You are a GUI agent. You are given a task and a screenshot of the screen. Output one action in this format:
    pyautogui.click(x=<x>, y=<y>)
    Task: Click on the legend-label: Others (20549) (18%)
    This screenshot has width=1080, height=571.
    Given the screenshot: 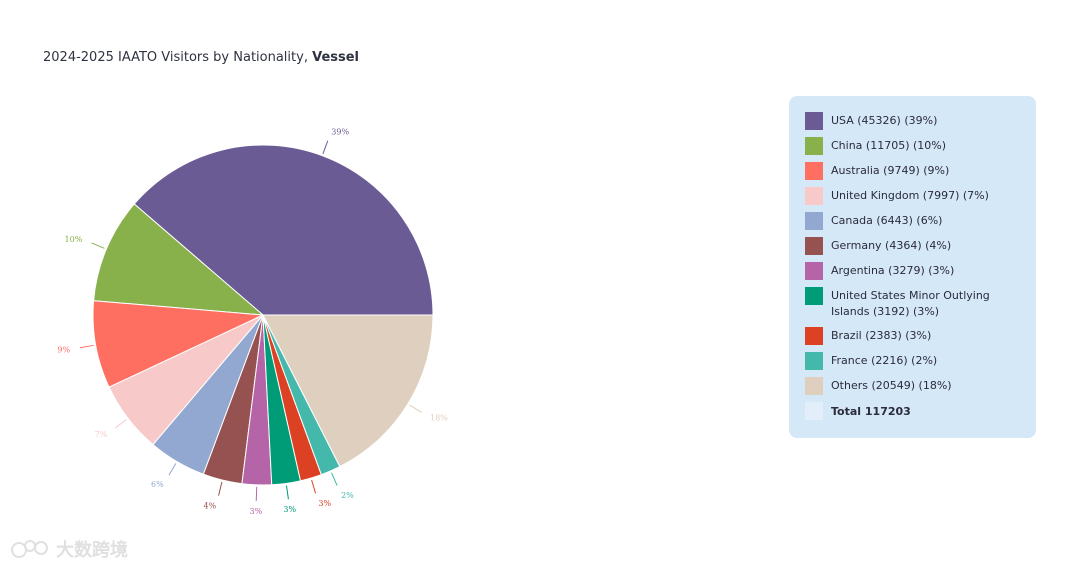 What is the action you would take?
    pyautogui.click(x=891, y=385)
    